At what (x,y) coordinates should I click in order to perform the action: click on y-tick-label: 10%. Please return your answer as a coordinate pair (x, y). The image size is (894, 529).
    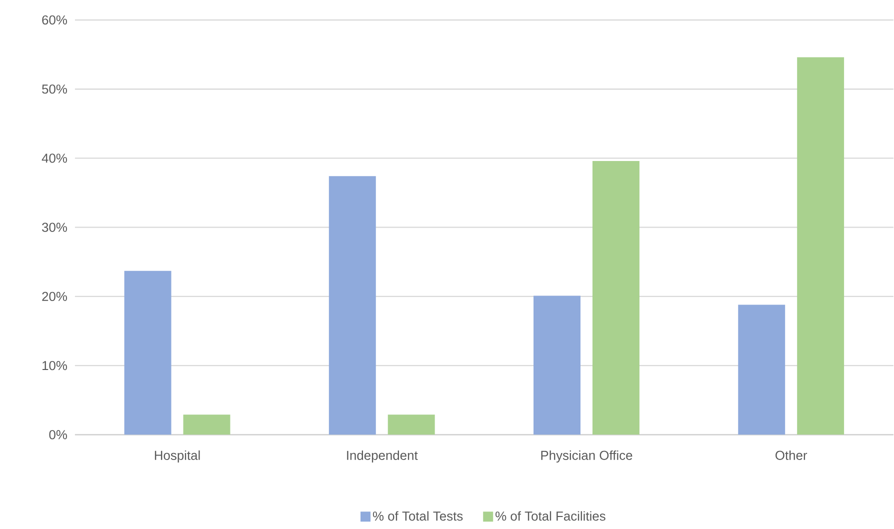
    Looking at the image, I should click on (54, 365).